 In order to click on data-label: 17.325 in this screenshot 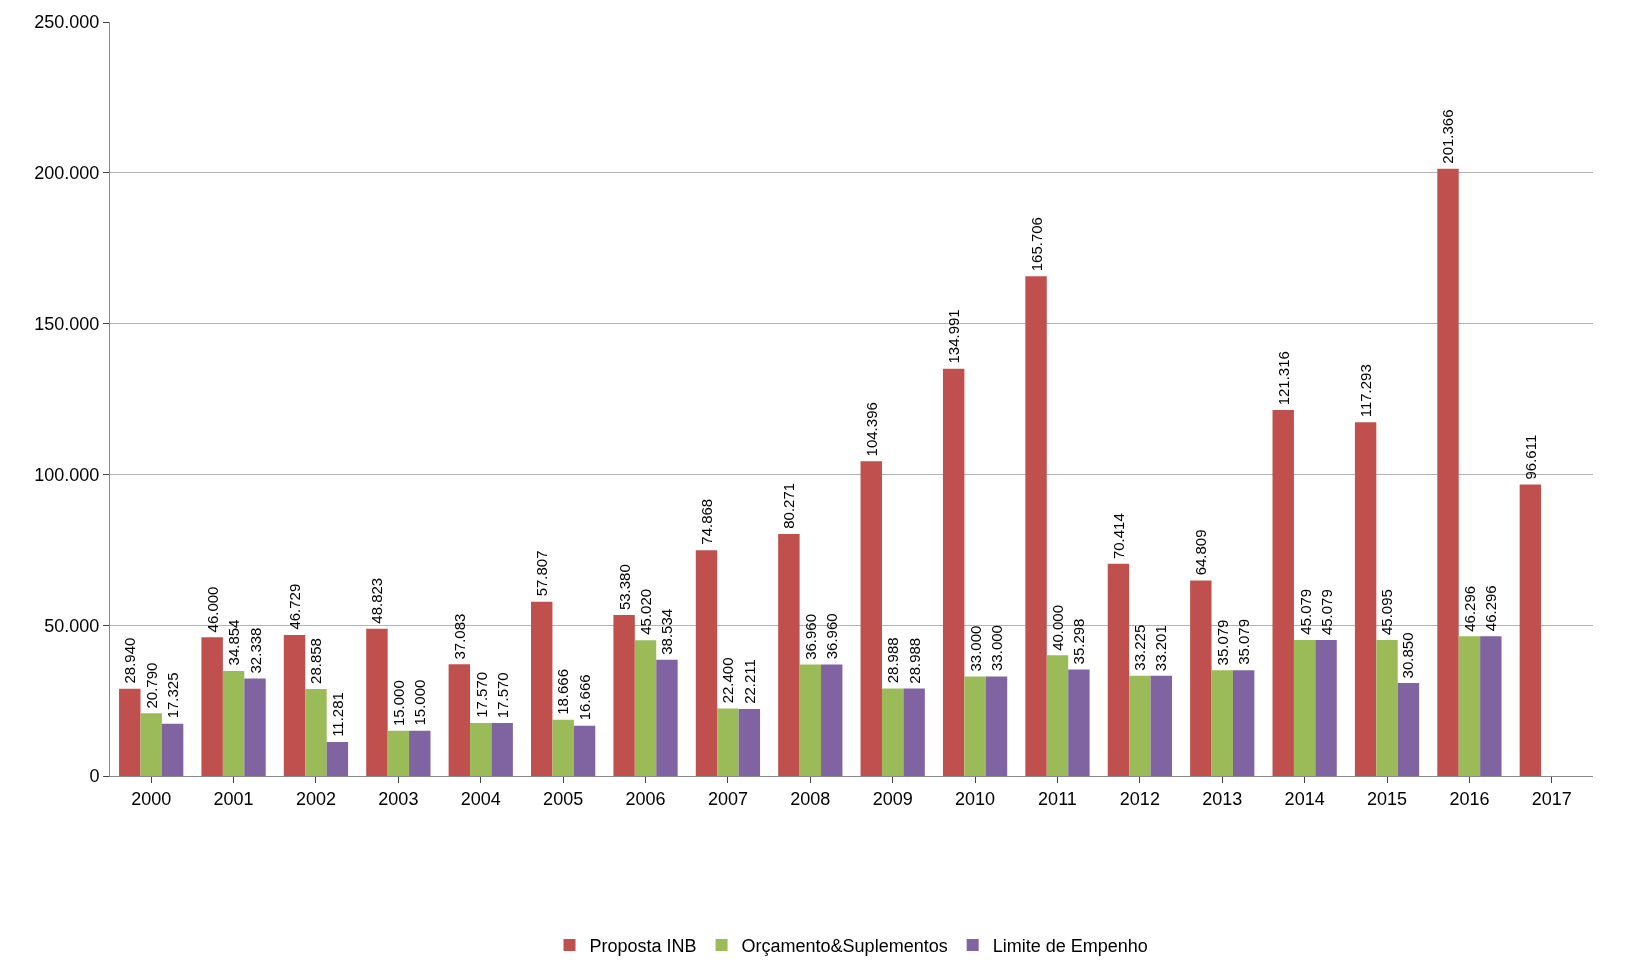, I will do `click(172, 695)`.